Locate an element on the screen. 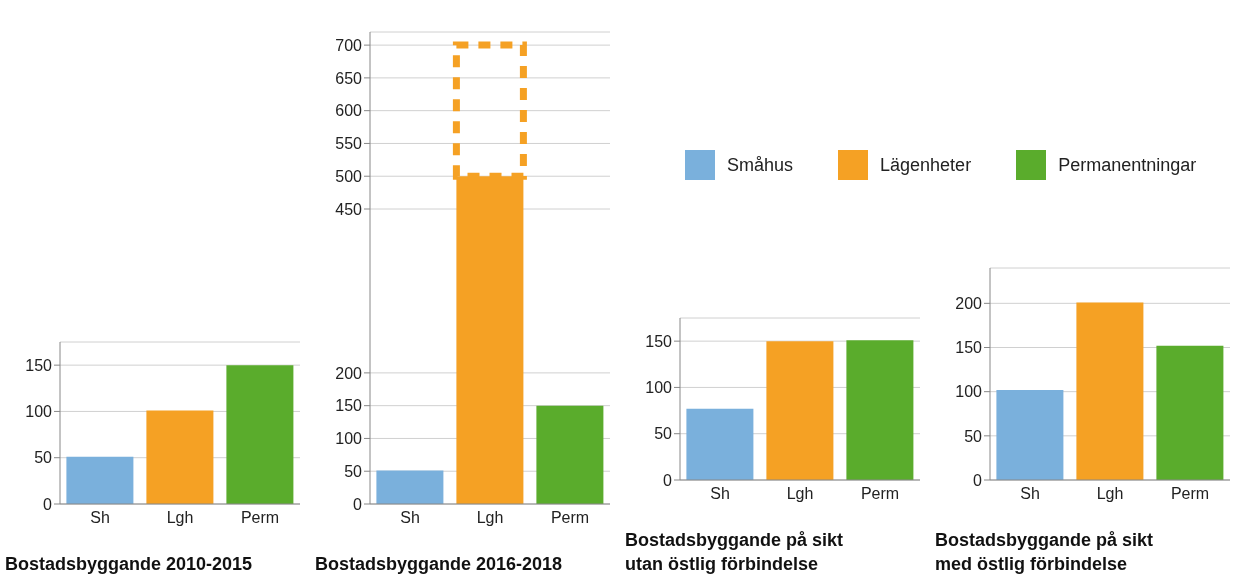 The height and width of the screenshot is (582, 1239). legend-label: Permanentningar is located at coordinates (1127, 165).